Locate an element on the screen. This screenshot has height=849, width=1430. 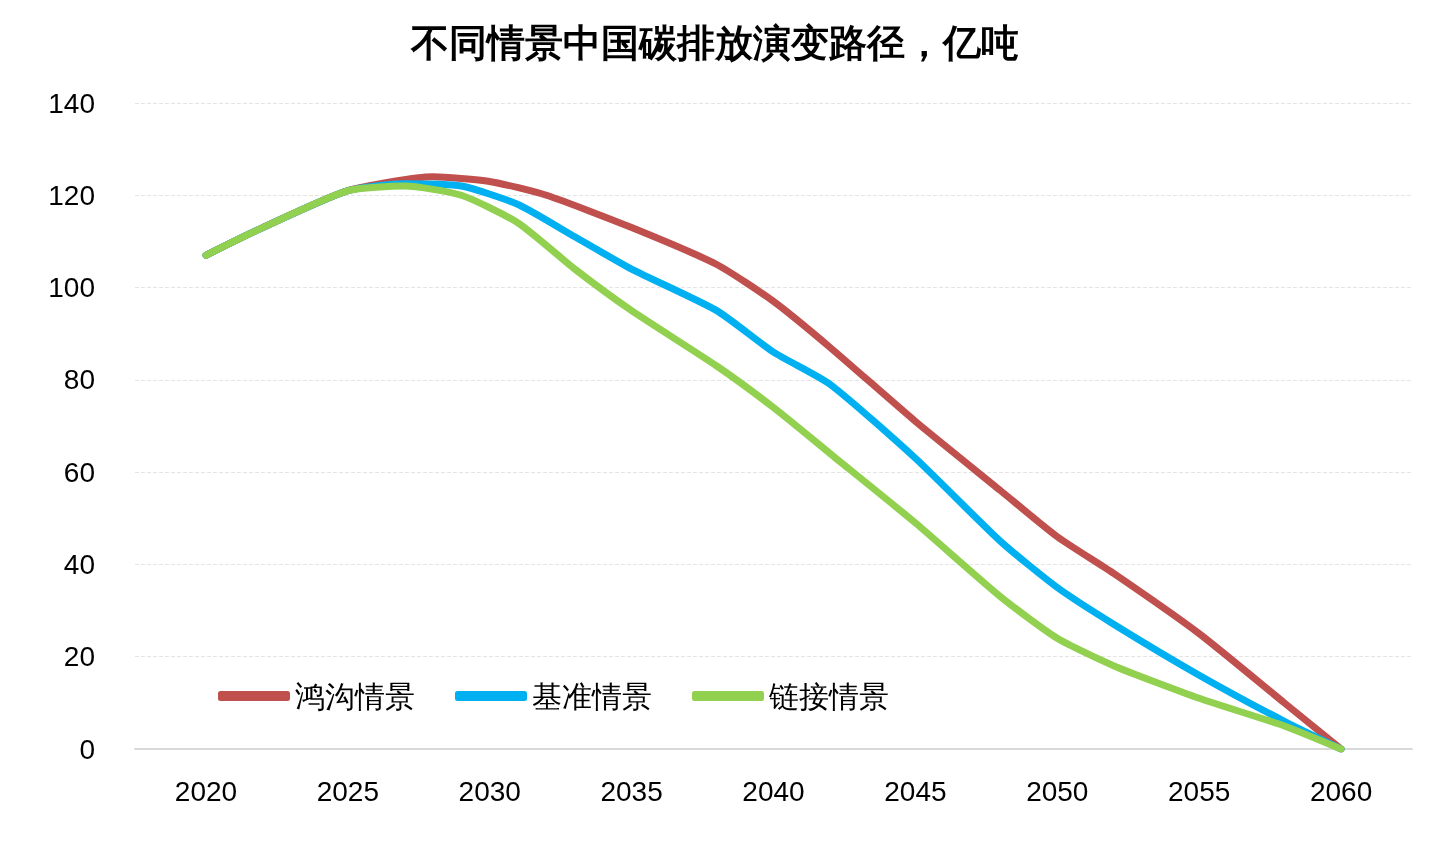
chart-title: 不同情景中国碳排放演变路径，亿吨 is located at coordinates (714, 42).